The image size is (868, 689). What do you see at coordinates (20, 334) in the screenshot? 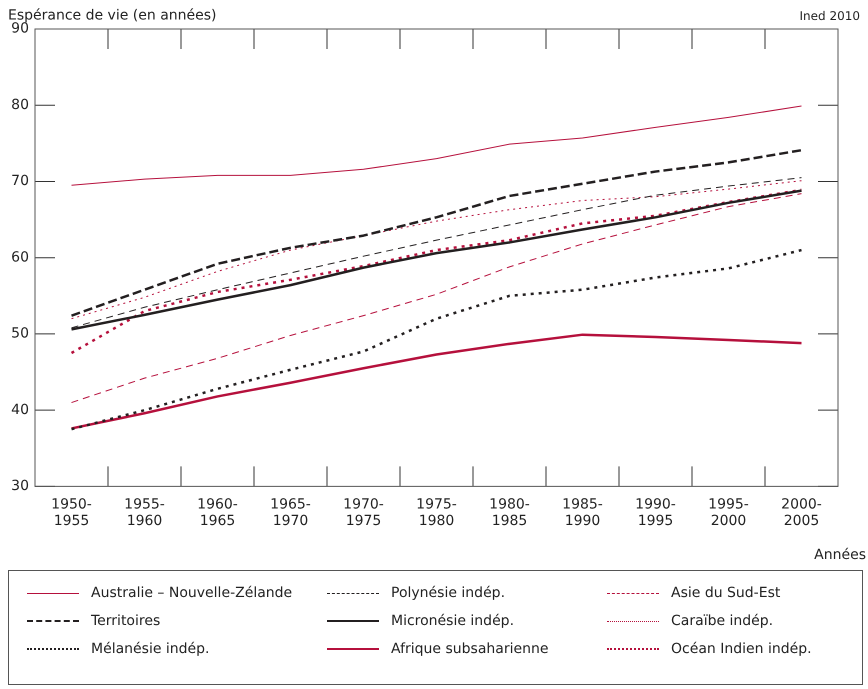
I see `y-tick-label: 50` at bounding box center [20, 334].